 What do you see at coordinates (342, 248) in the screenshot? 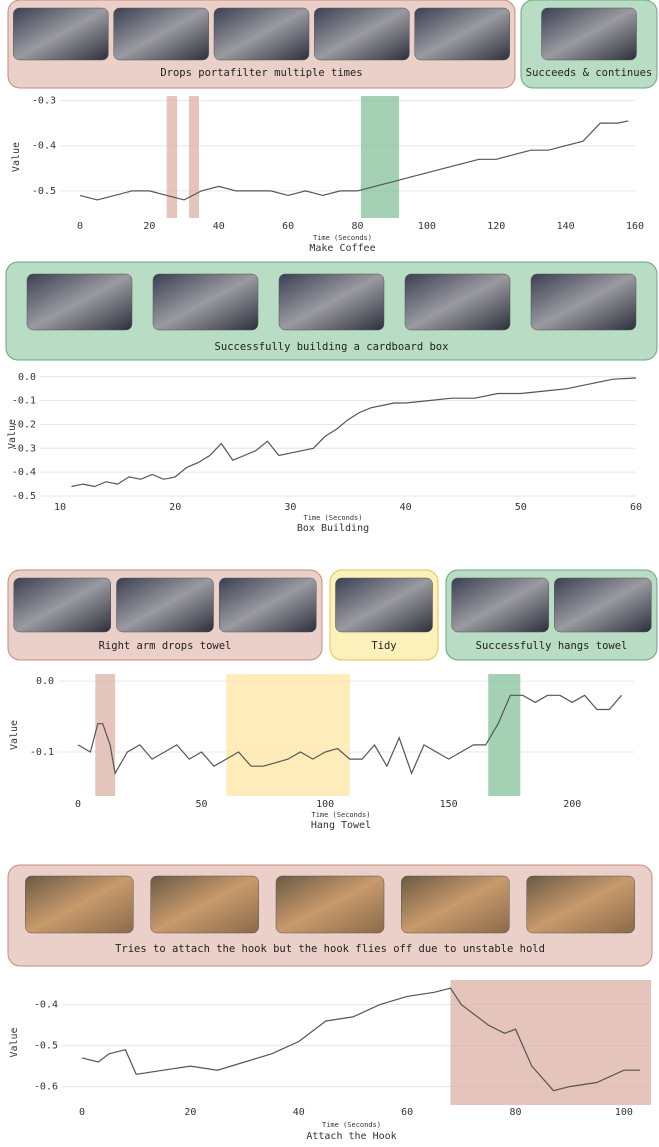
I see `chart-title: Make Coffee` at bounding box center [342, 248].